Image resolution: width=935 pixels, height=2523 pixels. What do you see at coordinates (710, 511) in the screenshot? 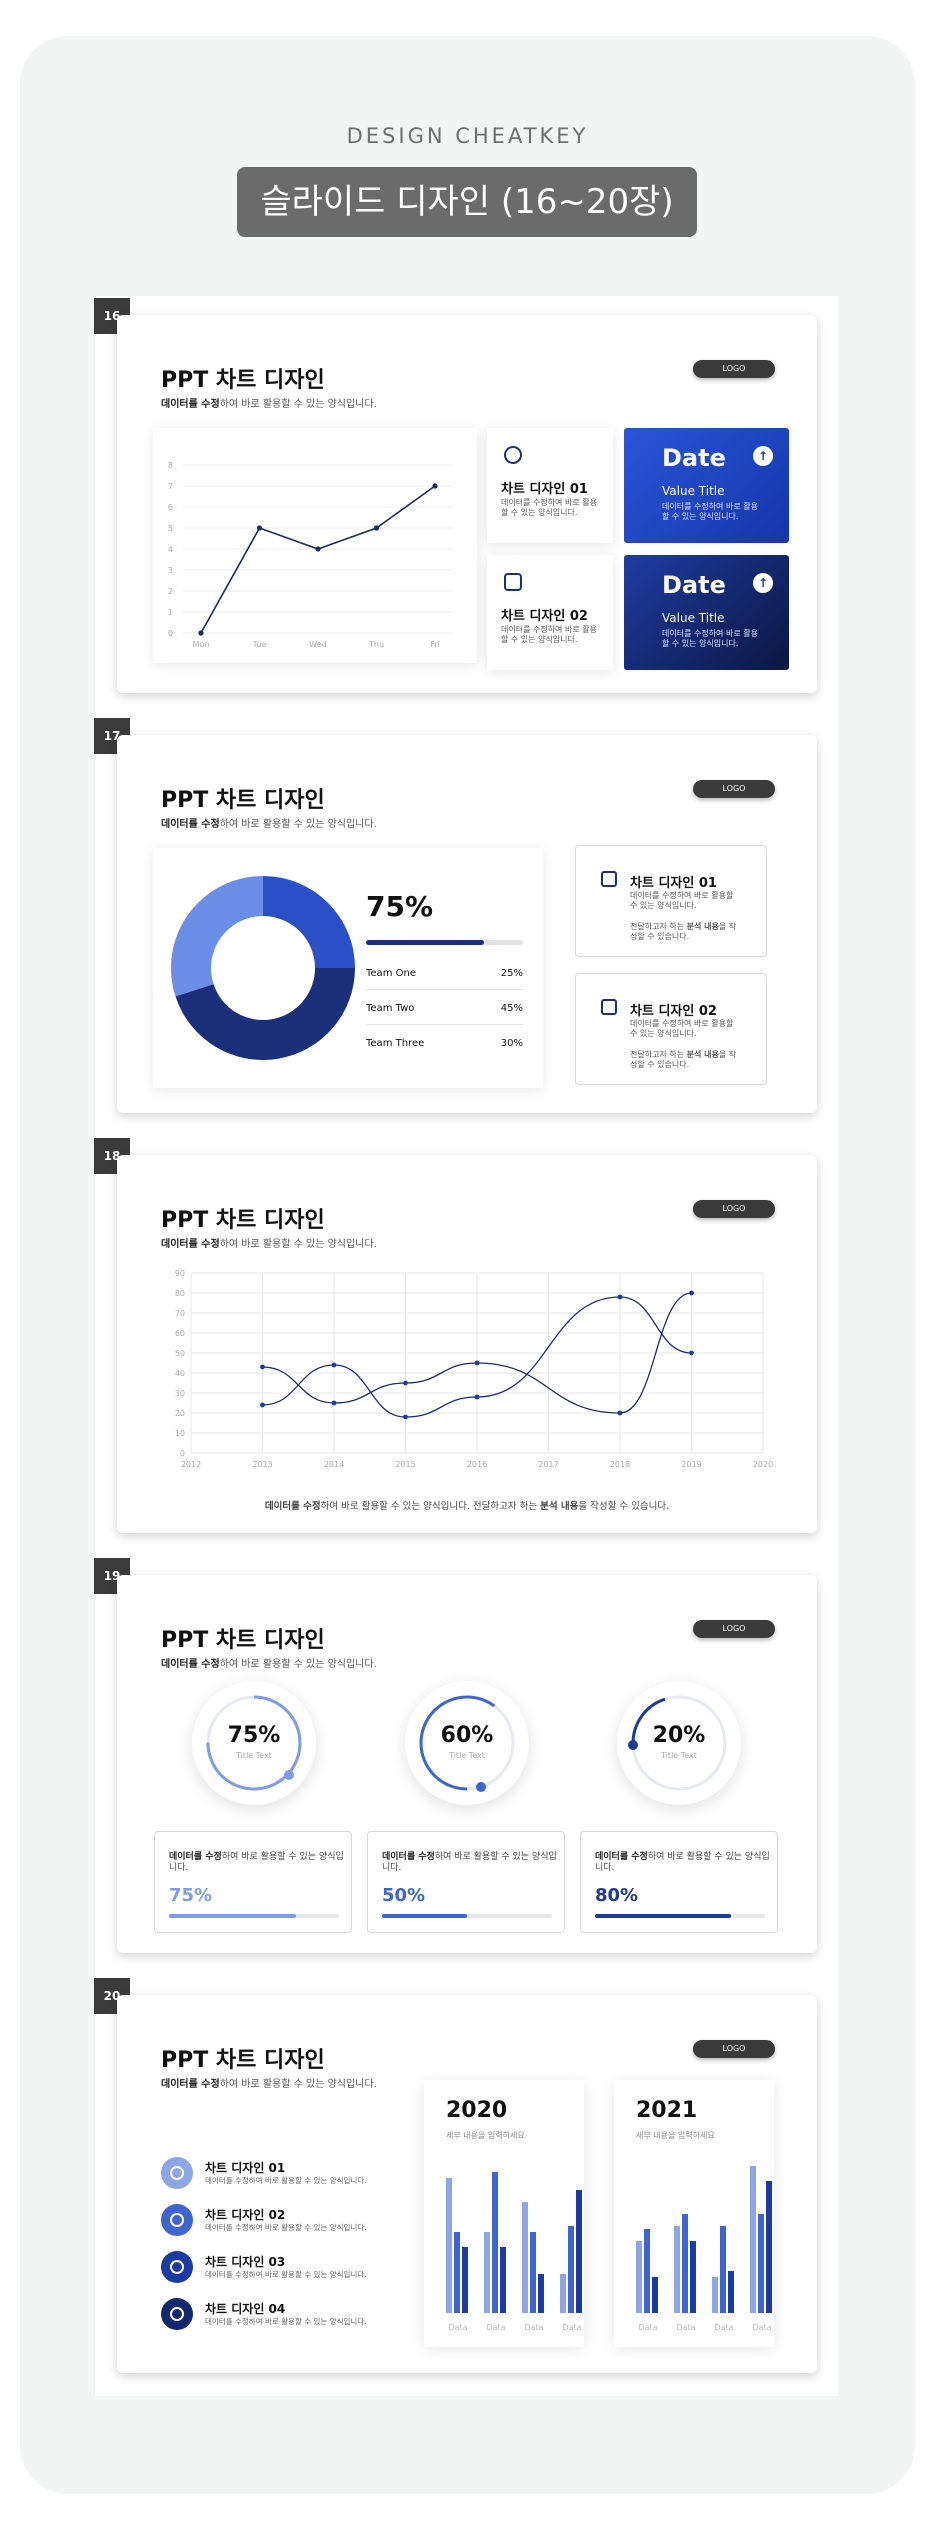
I see `date-desc: 데이터를 수정하여 바로 활용할 수 있는 양식입니다.` at bounding box center [710, 511].